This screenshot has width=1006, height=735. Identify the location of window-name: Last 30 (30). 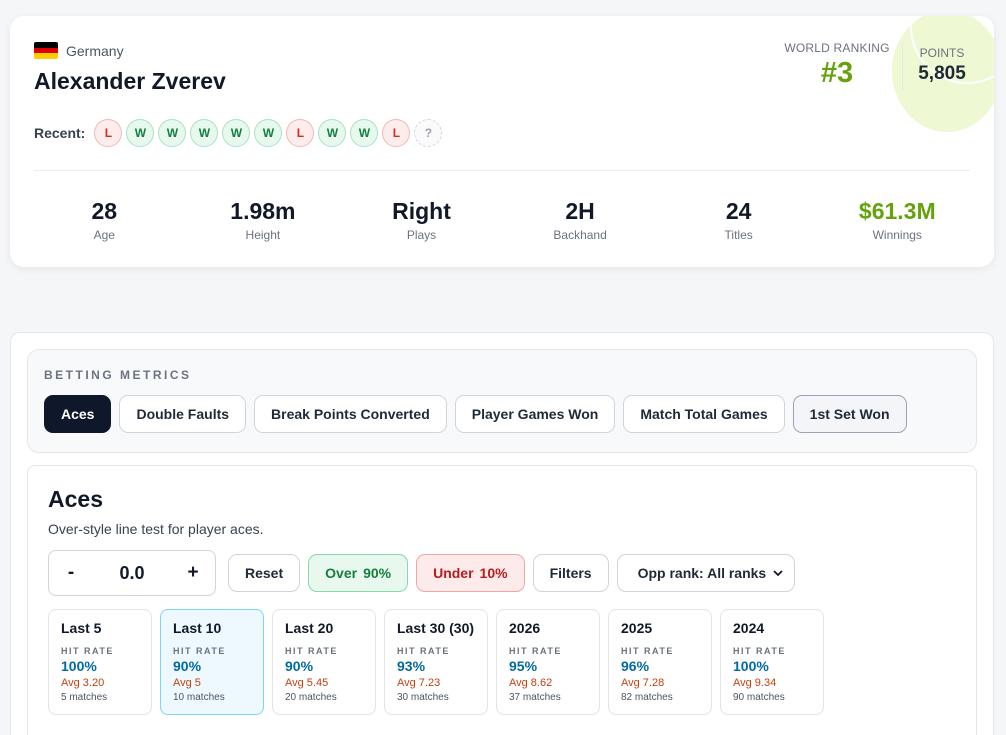
(436, 628).